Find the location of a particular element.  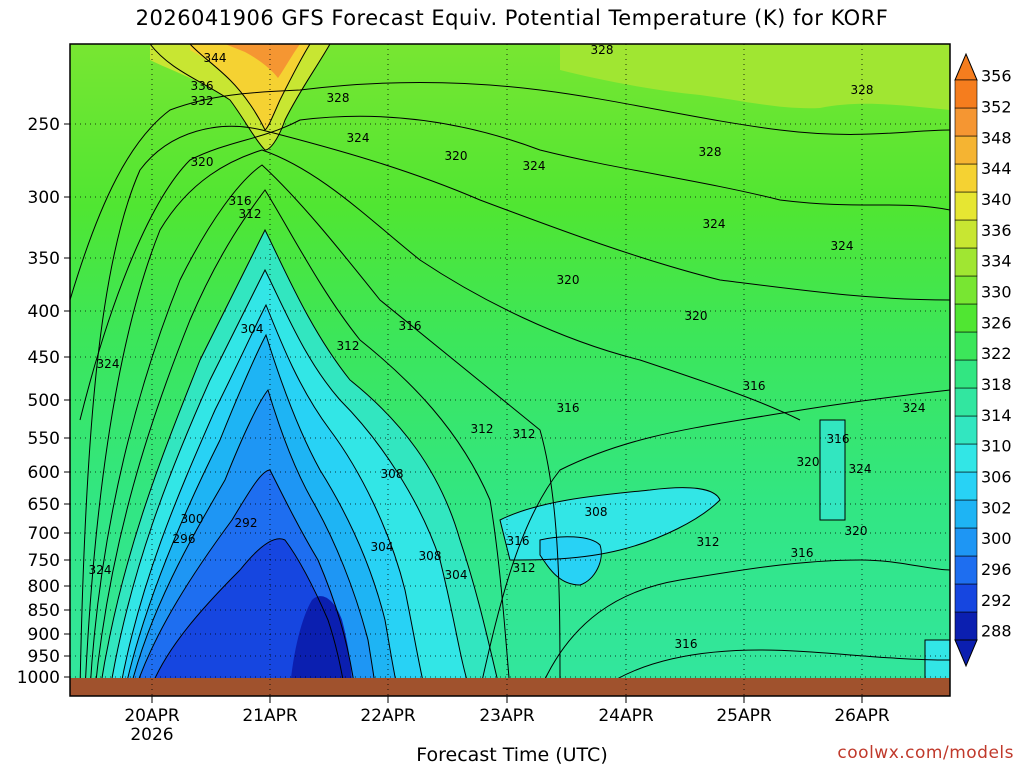

colorbar-label: 318 is located at coordinates (996, 384).